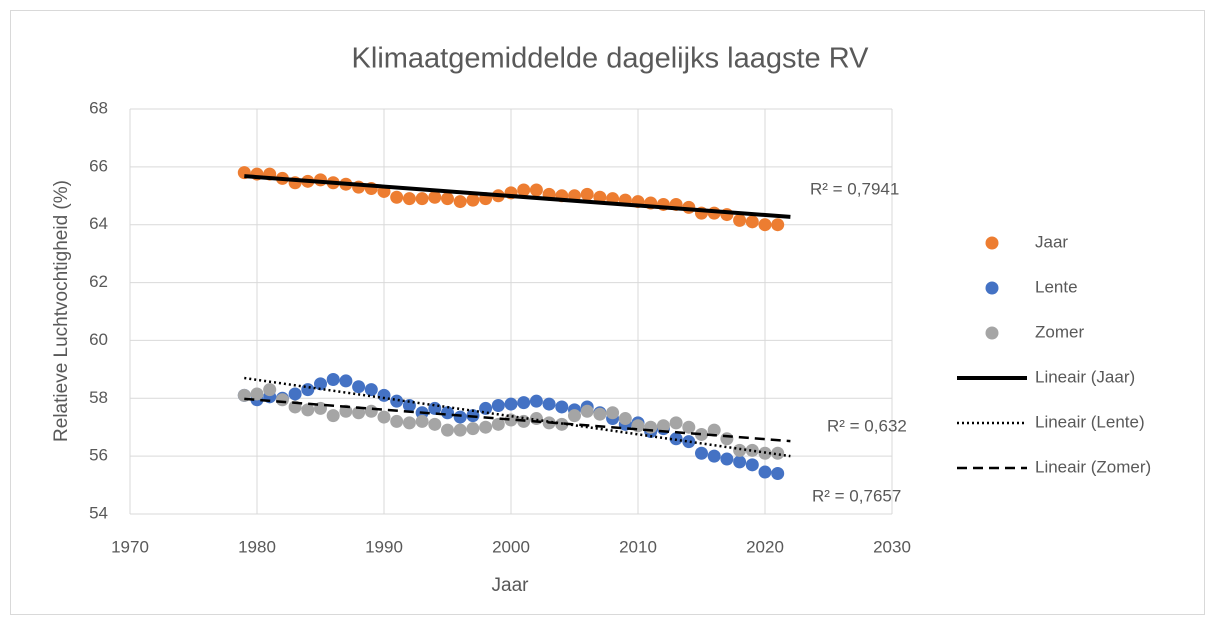 This screenshot has width=1215, height=625. Describe the element at coordinates (765, 546) in the screenshot. I see `x-tick-label: 2020` at that location.